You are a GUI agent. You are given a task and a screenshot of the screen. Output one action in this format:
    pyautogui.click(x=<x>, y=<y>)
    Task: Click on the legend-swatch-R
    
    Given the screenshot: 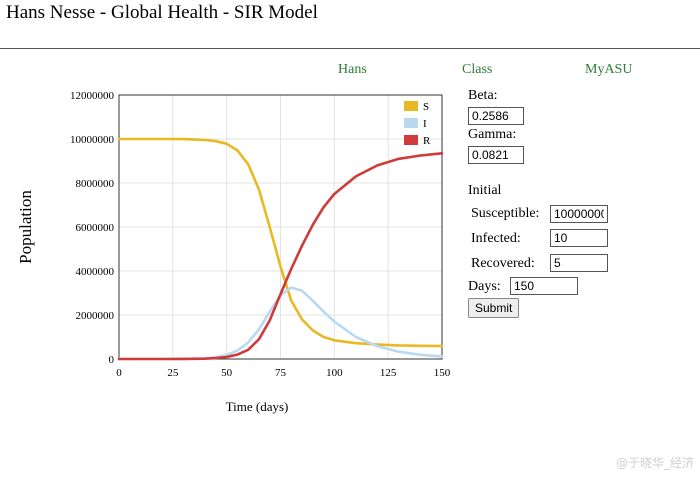 What is the action you would take?
    pyautogui.click(x=411, y=140)
    